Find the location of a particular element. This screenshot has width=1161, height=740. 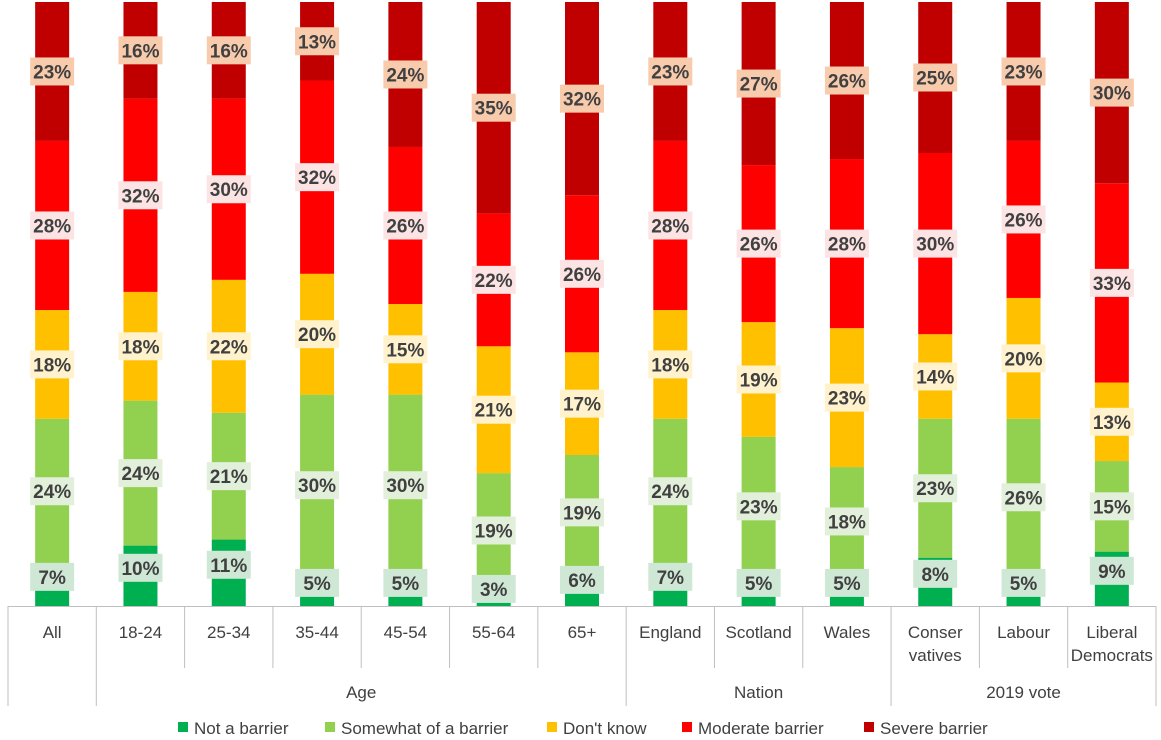

data-label-bg-don-t-know-england is located at coordinates (670, 364).